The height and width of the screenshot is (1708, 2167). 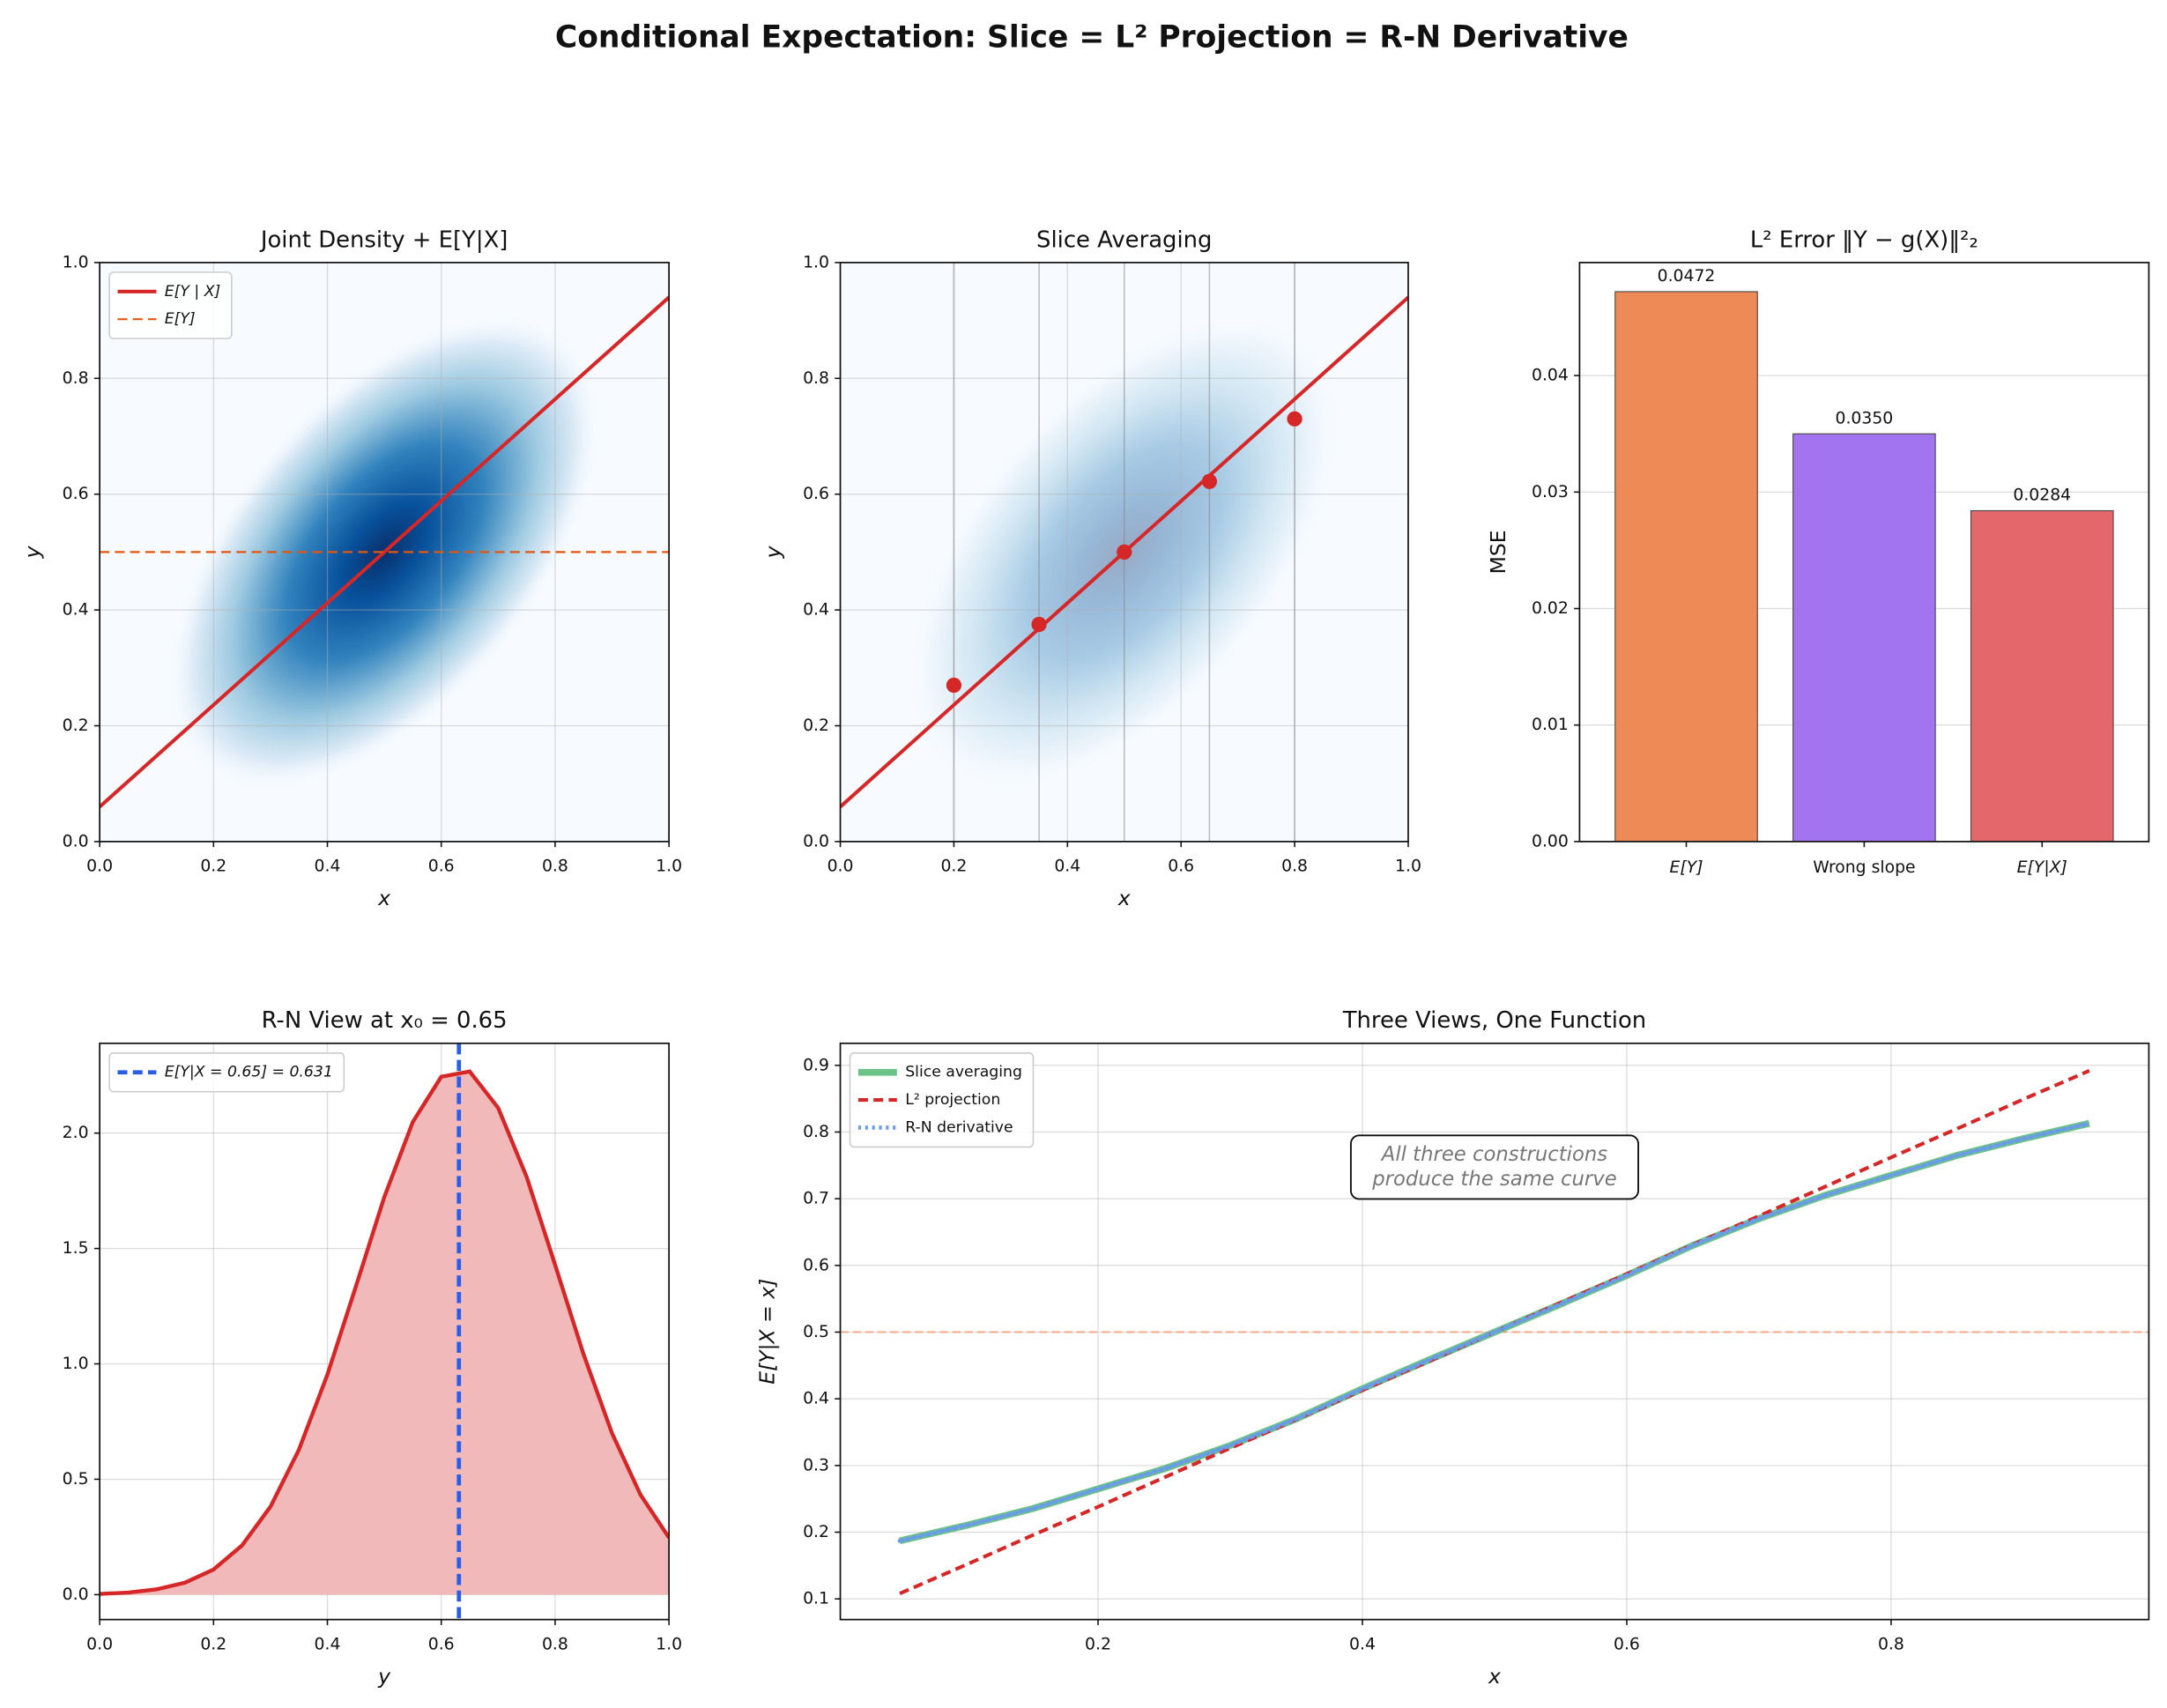 I want to click on density-area, so click(x=385, y=1333).